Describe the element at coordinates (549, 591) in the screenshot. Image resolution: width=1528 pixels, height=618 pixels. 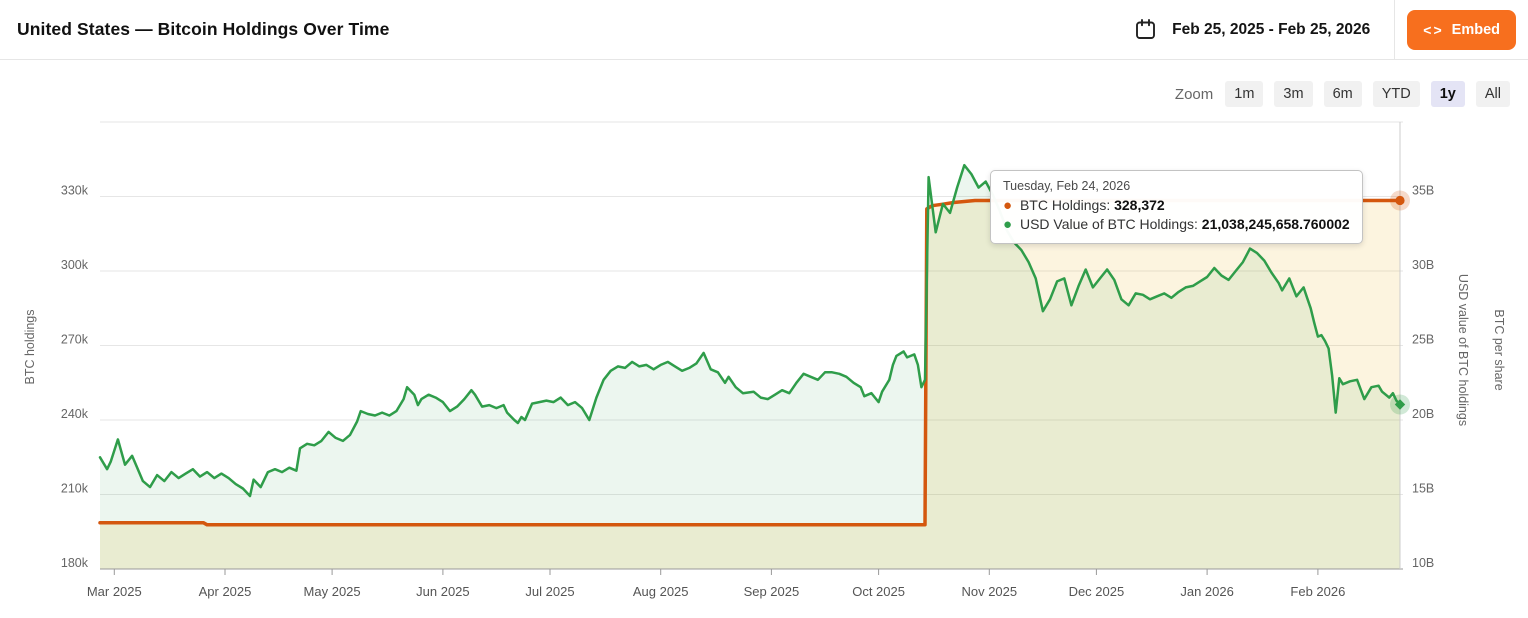
I see `x-axis-label: Jul 2025` at that location.